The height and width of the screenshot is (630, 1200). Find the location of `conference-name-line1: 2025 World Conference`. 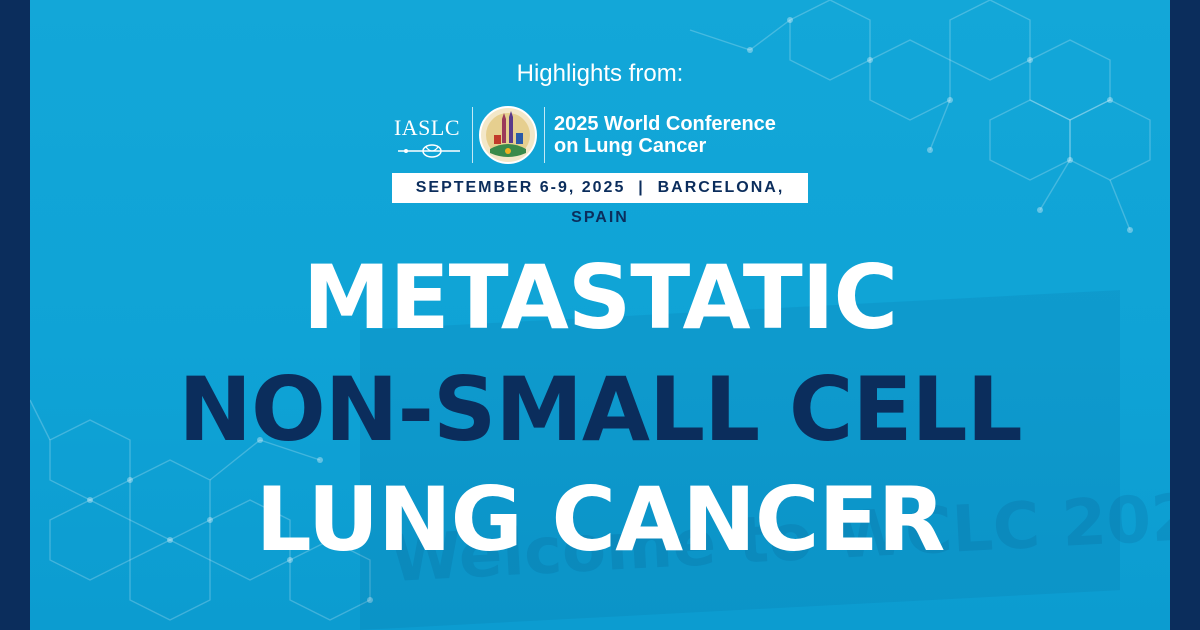

conference-name-line1: 2025 World Conference is located at coordinates (665, 124).